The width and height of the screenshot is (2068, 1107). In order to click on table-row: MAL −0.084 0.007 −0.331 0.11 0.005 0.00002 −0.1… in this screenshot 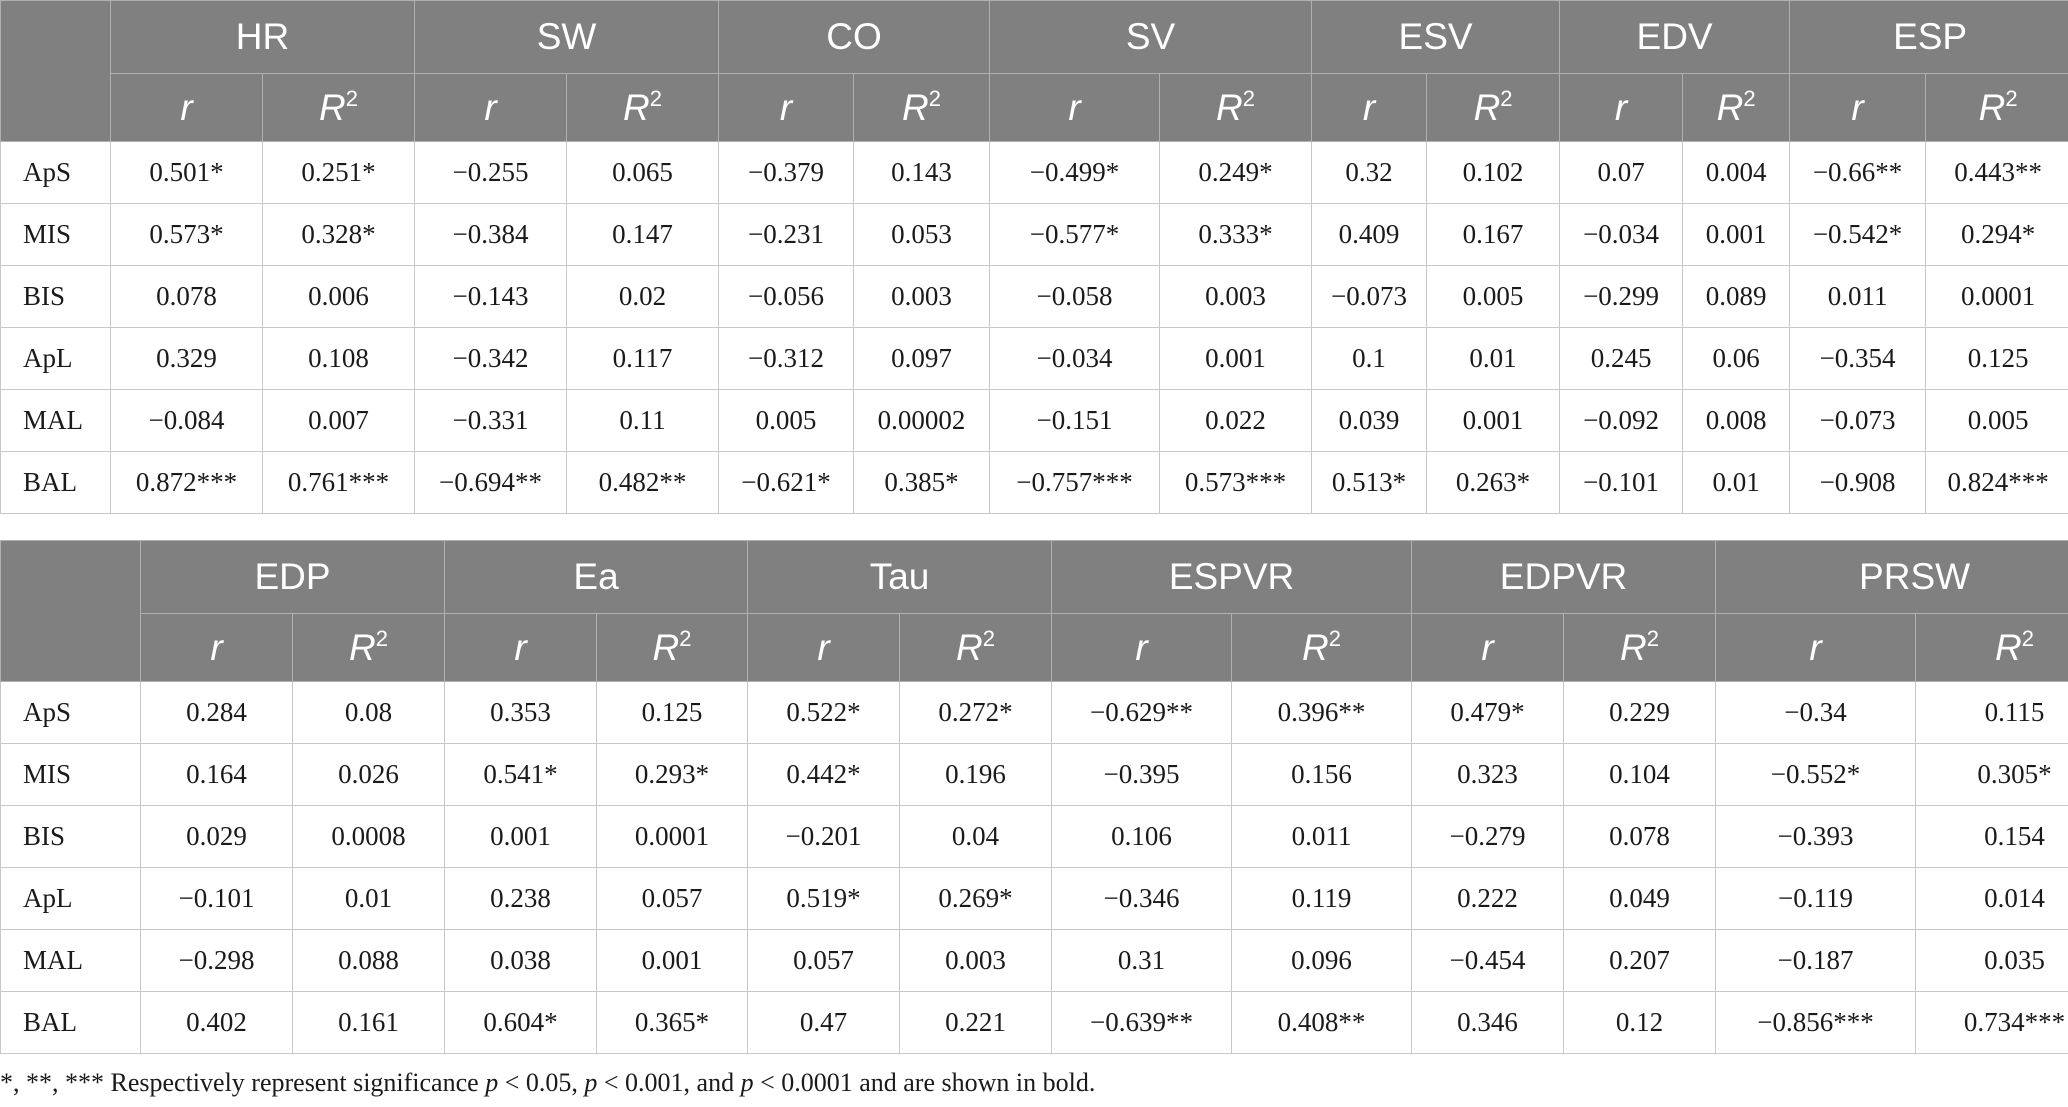, I will do `click(1034, 420)`.